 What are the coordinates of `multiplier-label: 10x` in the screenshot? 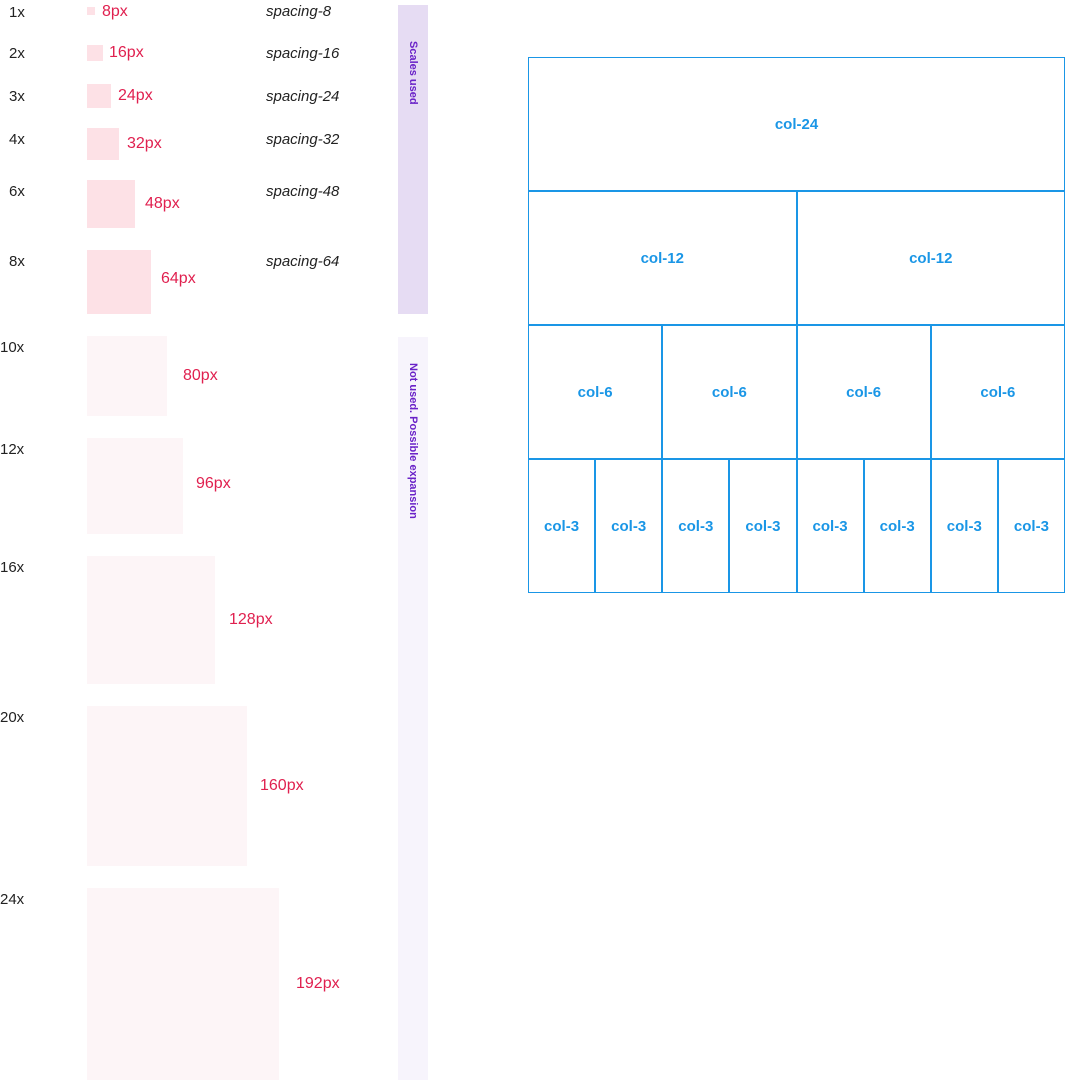 It's located at (12, 347).